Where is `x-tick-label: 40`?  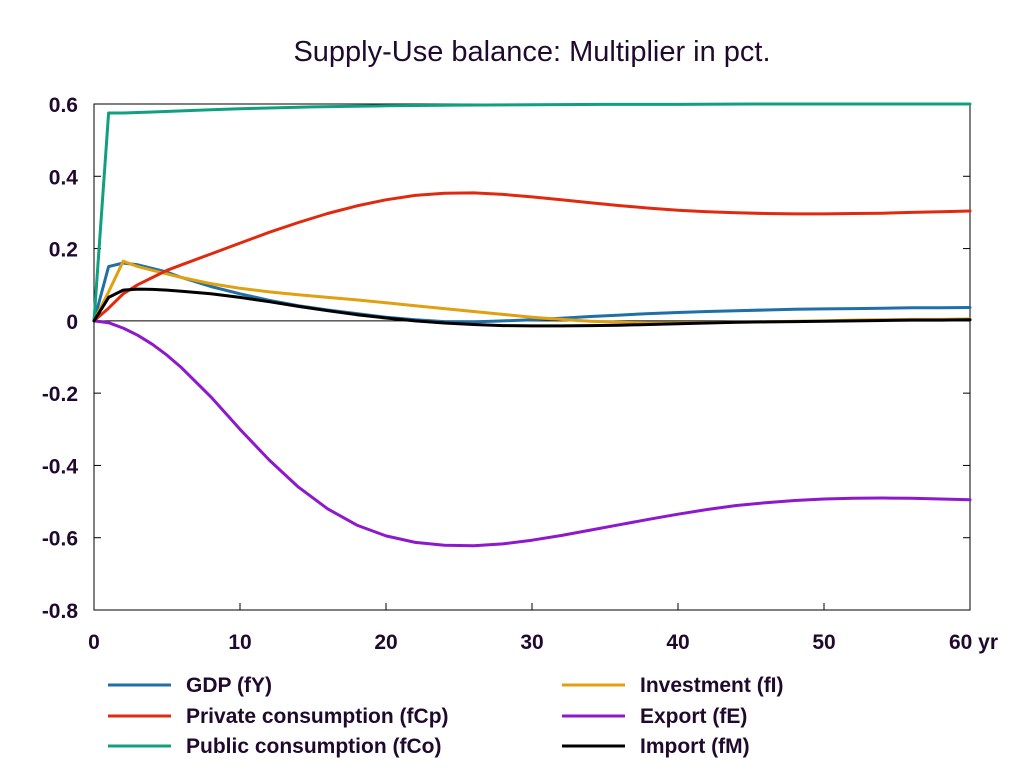 x-tick-label: 40 is located at coordinates (677, 642).